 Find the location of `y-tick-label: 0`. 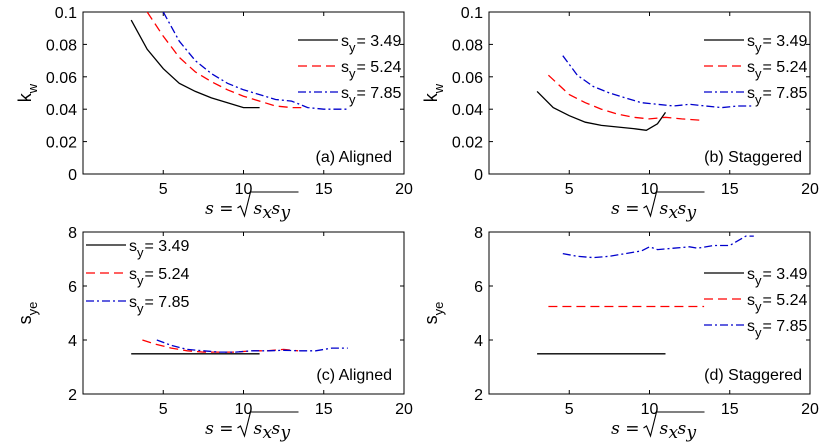

y-tick-label: 0 is located at coordinates (478, 175).